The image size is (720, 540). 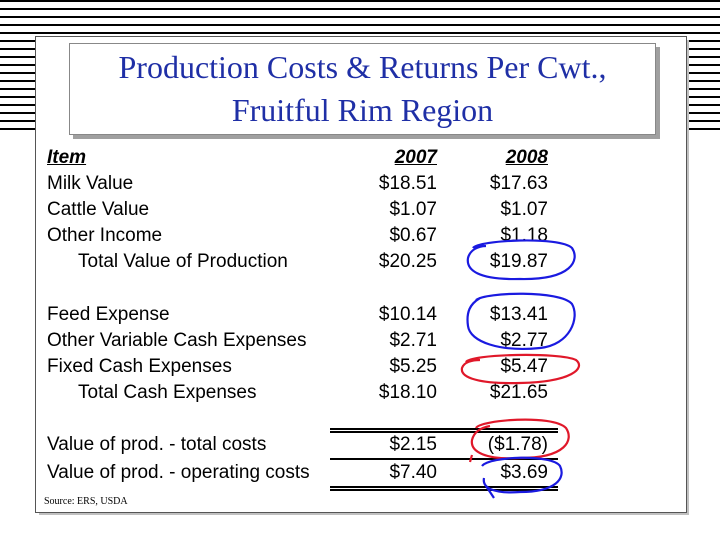 I want to click on value-2008: $13.41, so click(x=518, y=314).